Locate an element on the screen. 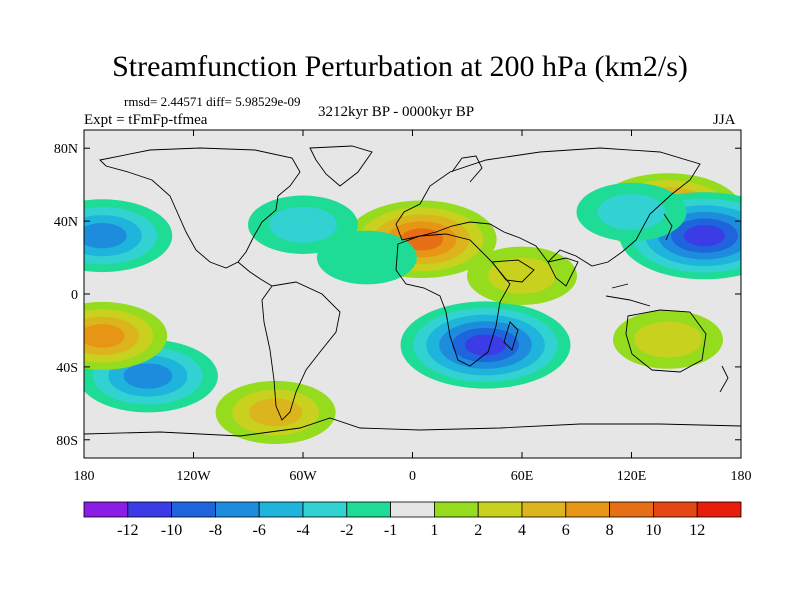 This screenshot has width=800, height=600. coast-central-america is located at coordinates (255, 274).